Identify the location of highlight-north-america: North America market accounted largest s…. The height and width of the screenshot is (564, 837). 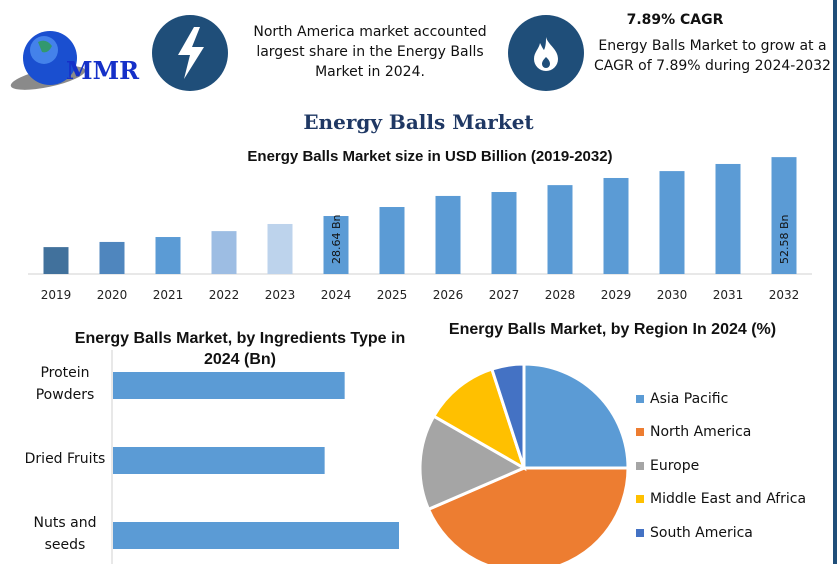
(370, 52).